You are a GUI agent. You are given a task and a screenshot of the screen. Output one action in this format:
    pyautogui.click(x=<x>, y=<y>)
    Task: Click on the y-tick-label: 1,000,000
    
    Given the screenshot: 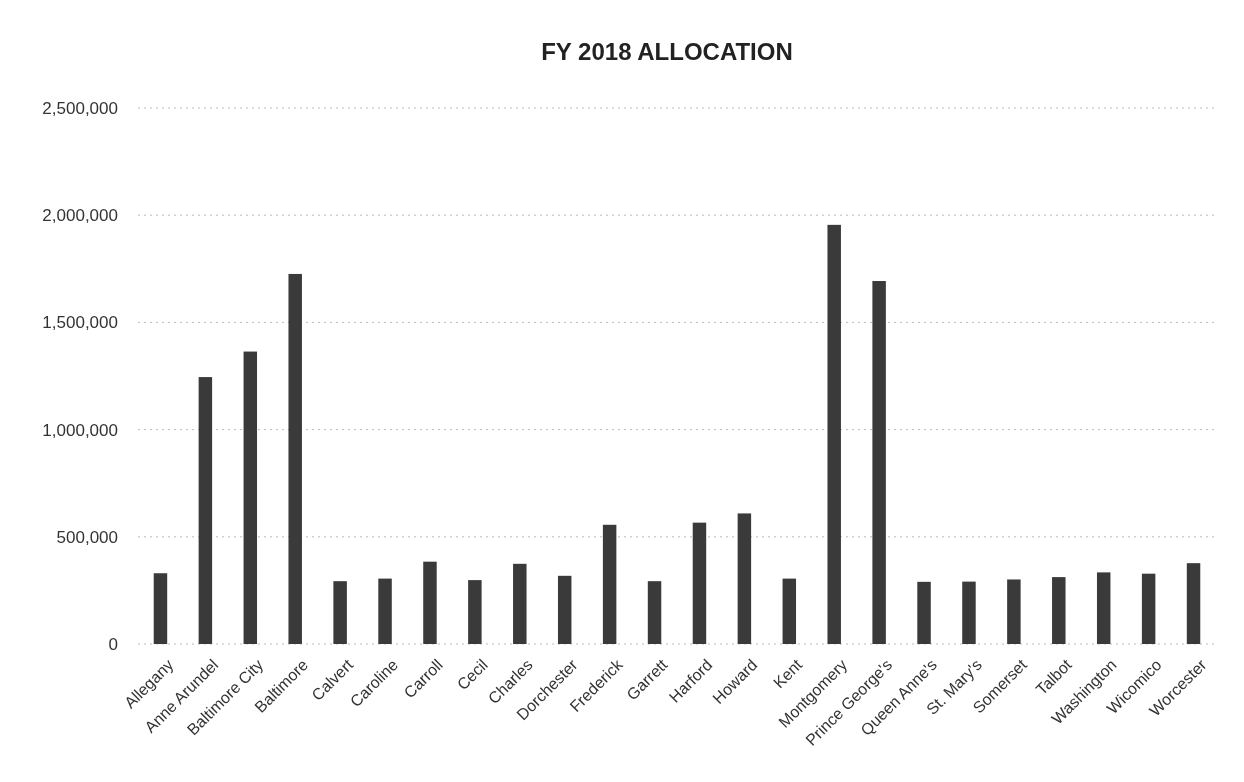 What is the action you would take?
    pyautogui.click(x=80, y=430)
    